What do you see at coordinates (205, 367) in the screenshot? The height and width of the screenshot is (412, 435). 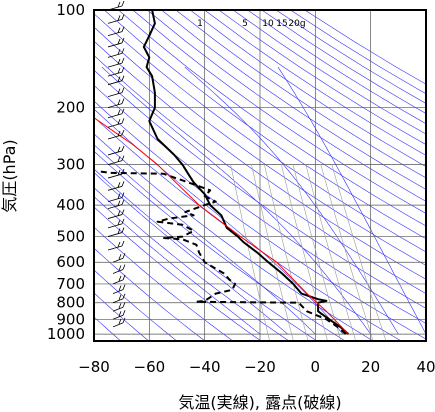 I see `x-tick-label: −40` at bounding box center [205, 367].